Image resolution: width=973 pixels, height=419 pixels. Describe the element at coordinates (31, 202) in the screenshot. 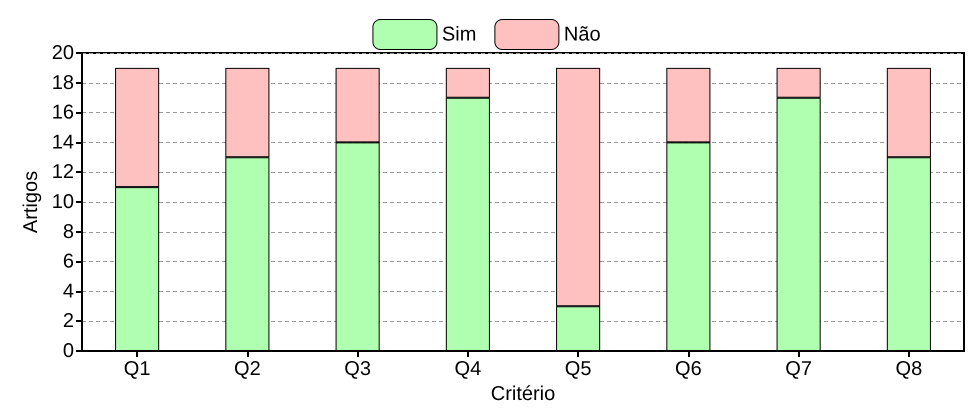

I see `y-axis-title: Artigos` at that location.